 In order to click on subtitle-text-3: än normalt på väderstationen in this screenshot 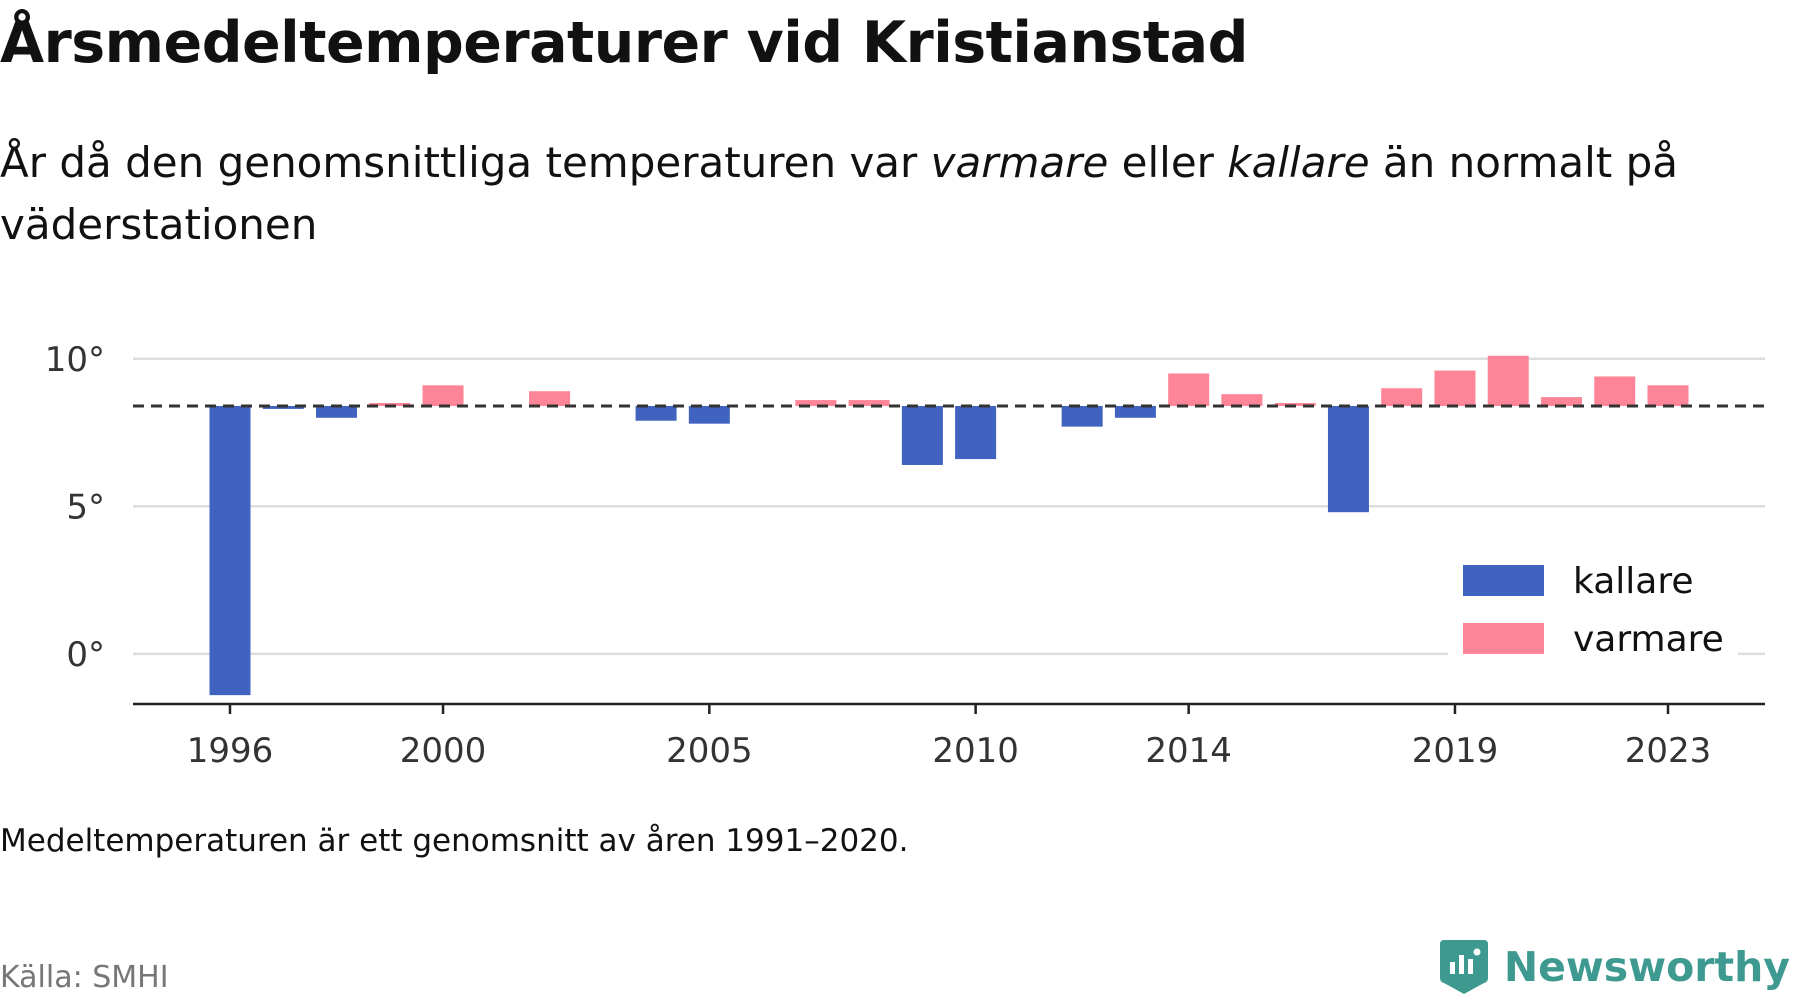, I will do `click(839, 193)`.